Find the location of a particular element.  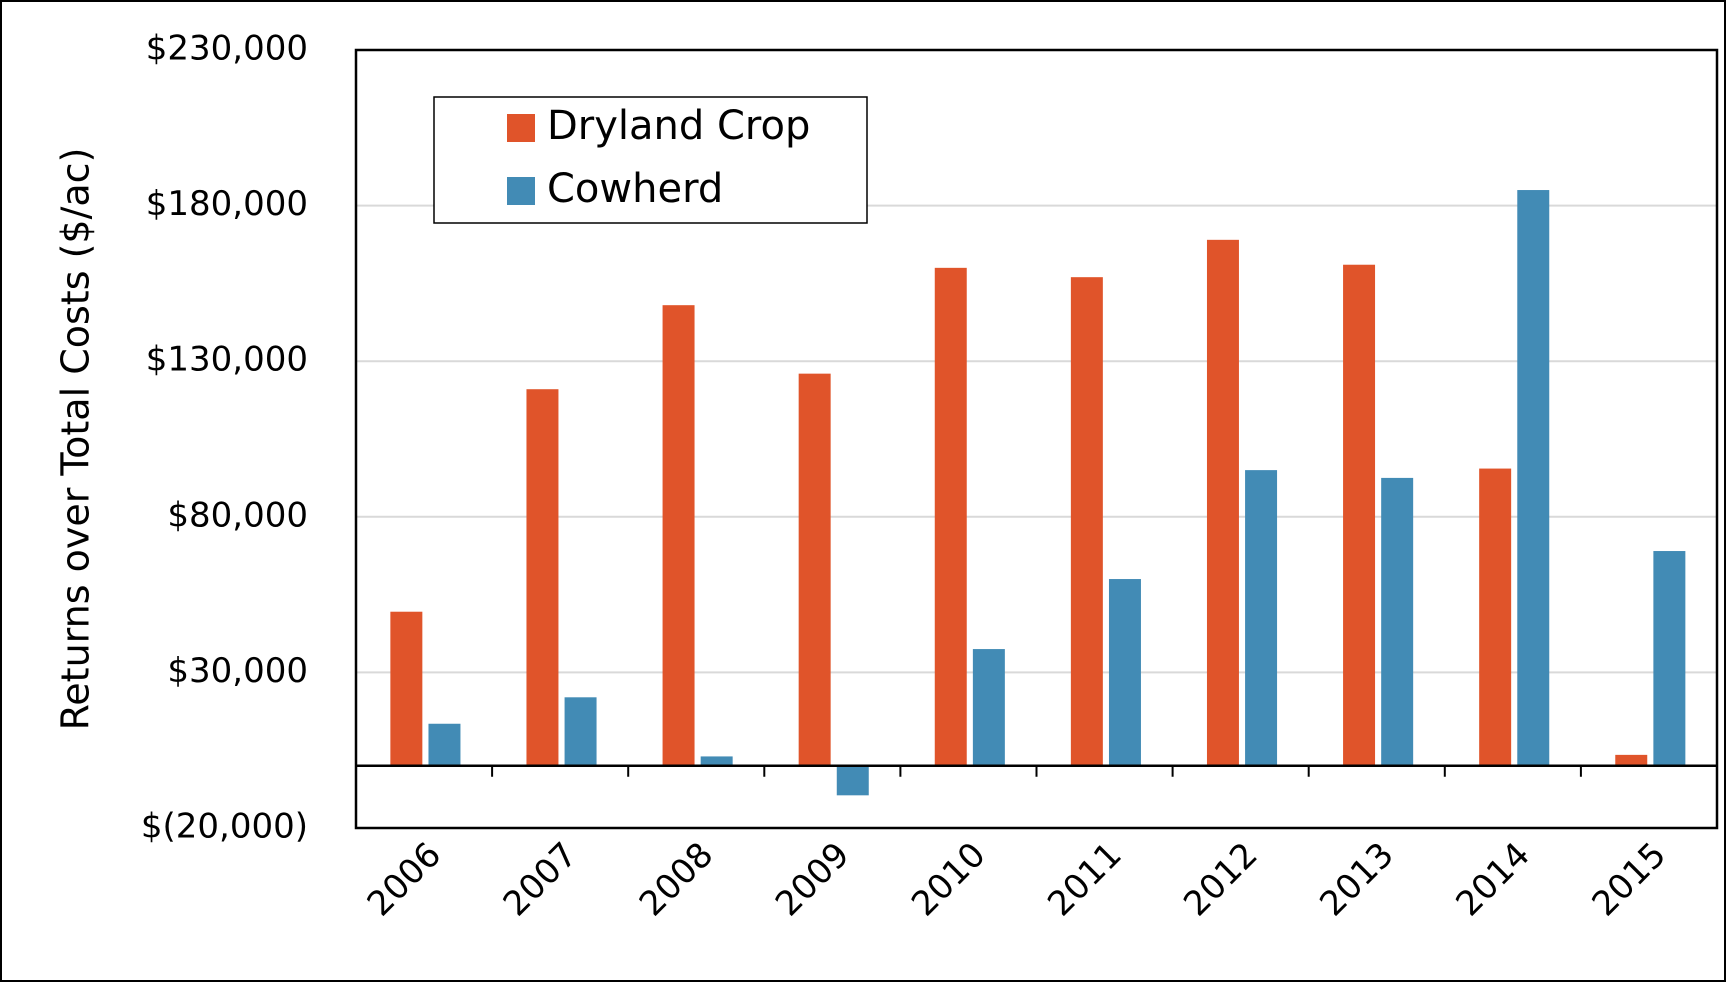

y-axis-title: Returns over Total Costs ($/ac) is located at coordinates (76, 439).